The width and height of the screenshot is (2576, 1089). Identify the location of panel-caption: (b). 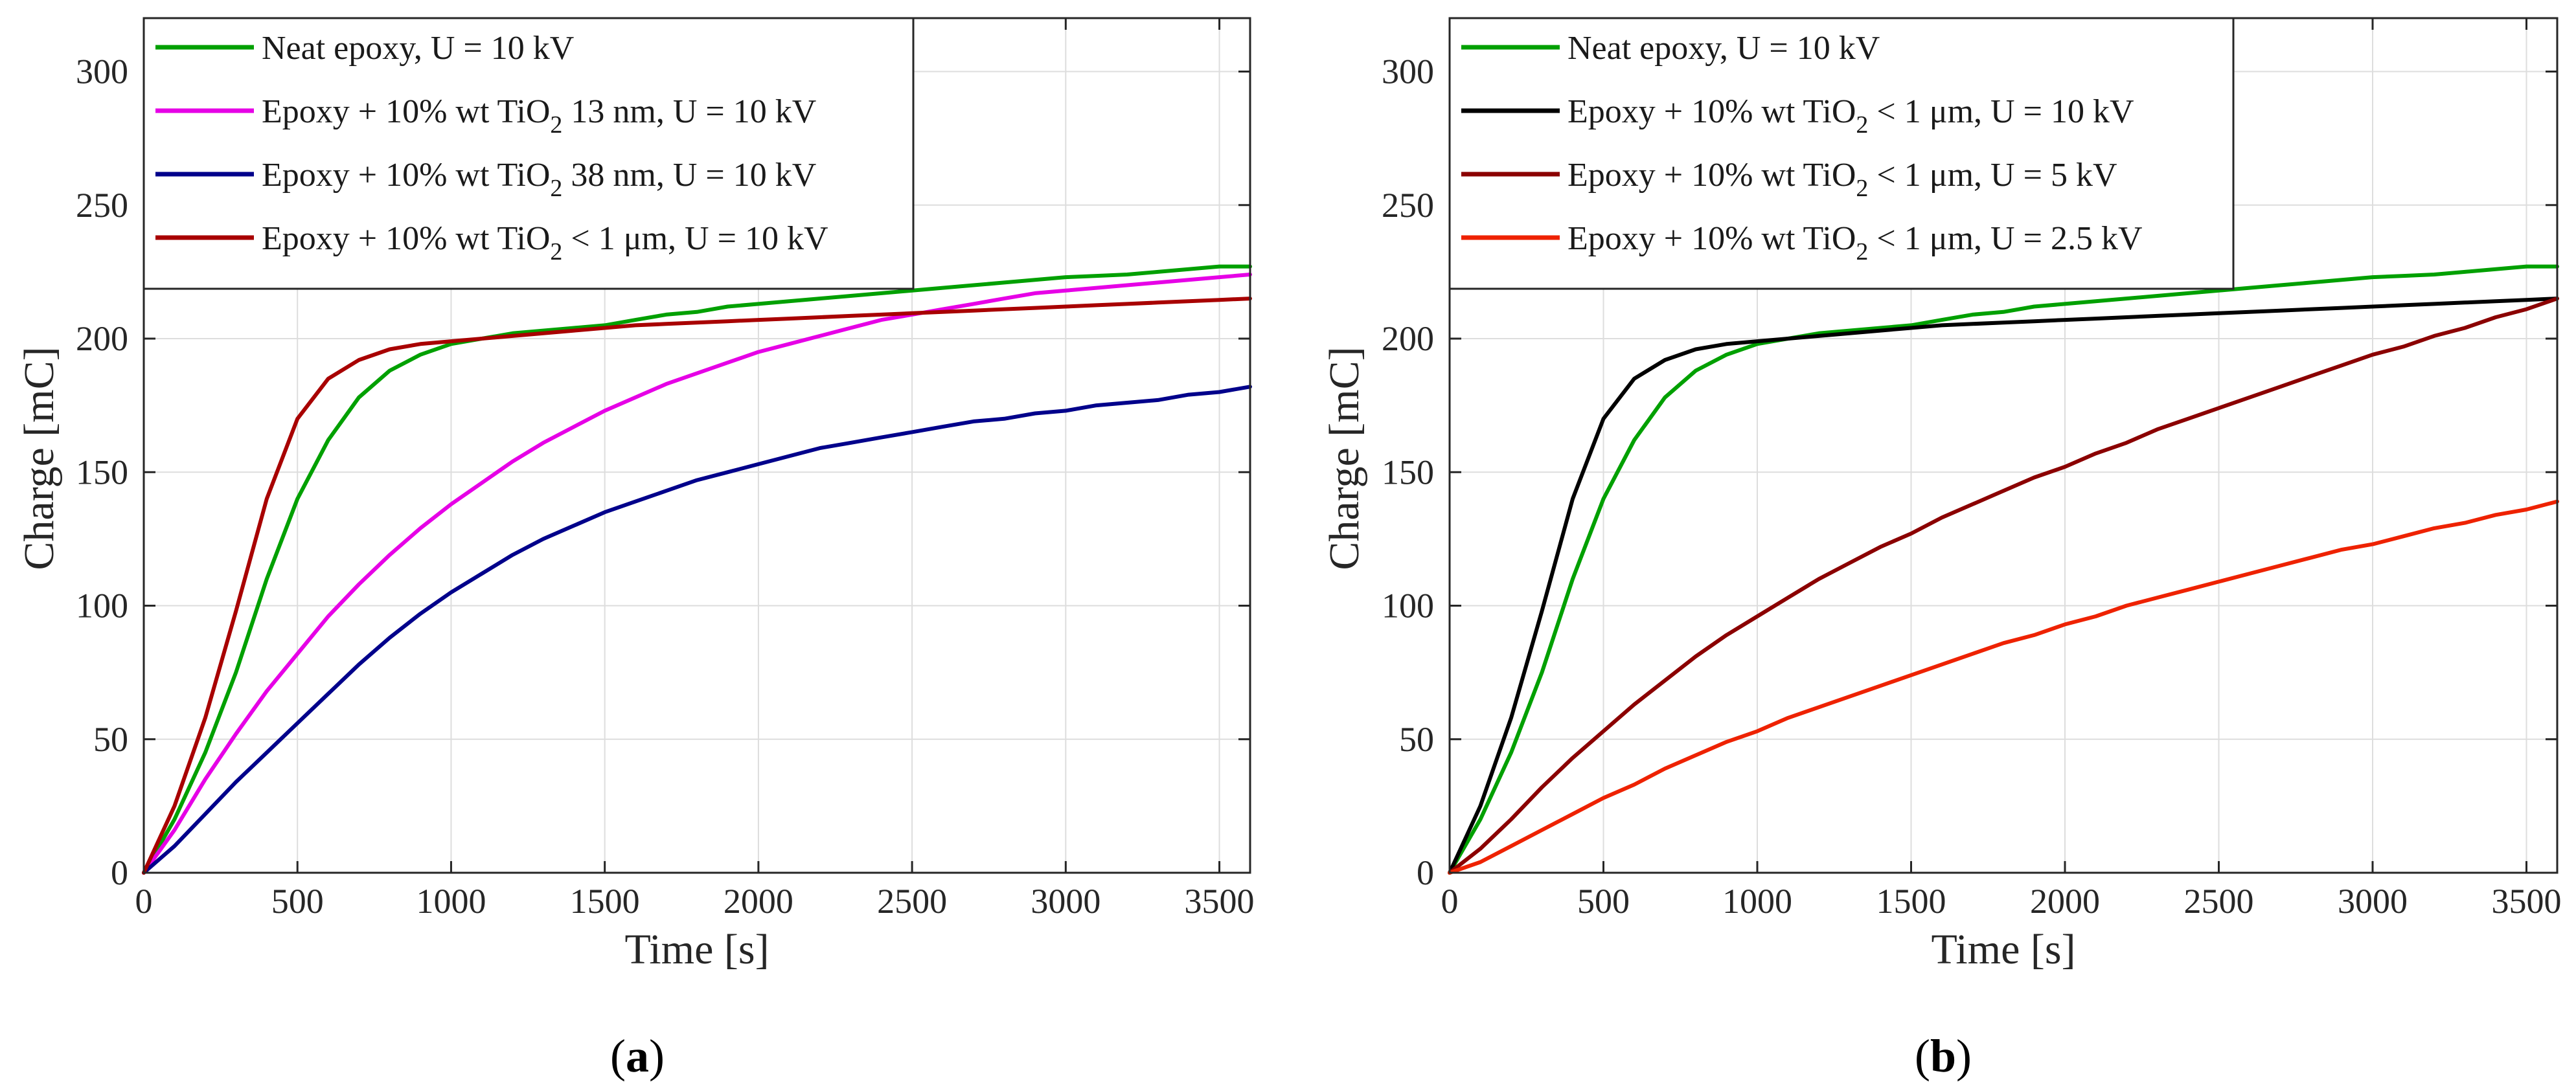
(1943, 1056).